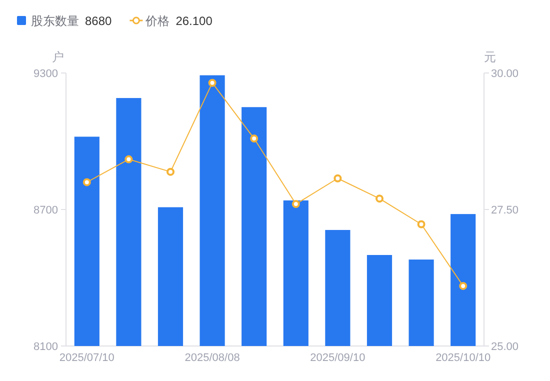 This screenshot has height=381, width=550. What do you see at coordinates (505, 347) in the screenshot?
I see `y2-tick-label: 25.00` at bounding box center [505, 347].